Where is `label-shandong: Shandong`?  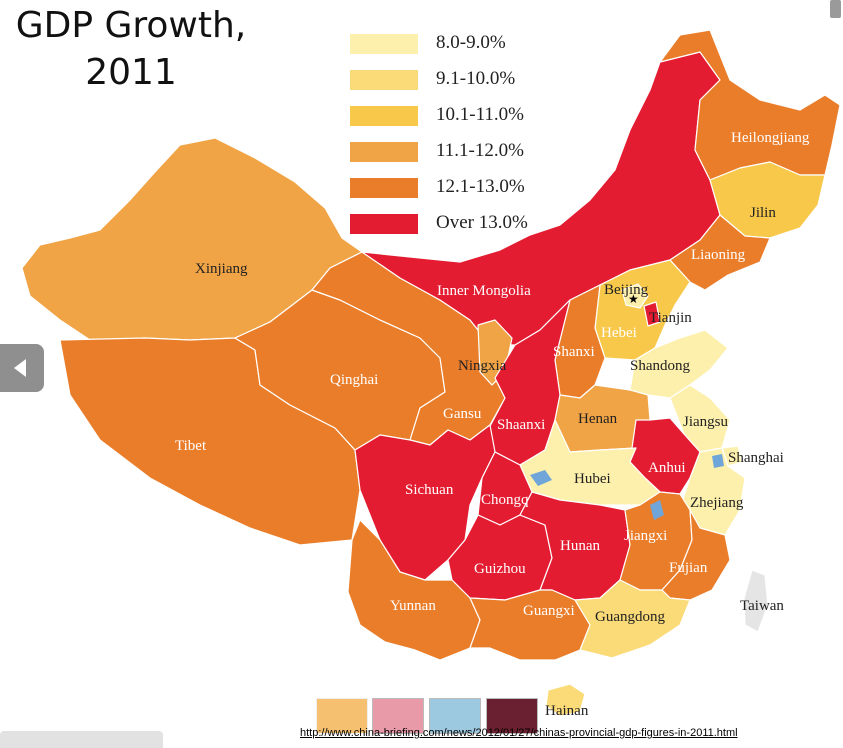 label-shandong: Shandong is located at coordinates (660, 366).